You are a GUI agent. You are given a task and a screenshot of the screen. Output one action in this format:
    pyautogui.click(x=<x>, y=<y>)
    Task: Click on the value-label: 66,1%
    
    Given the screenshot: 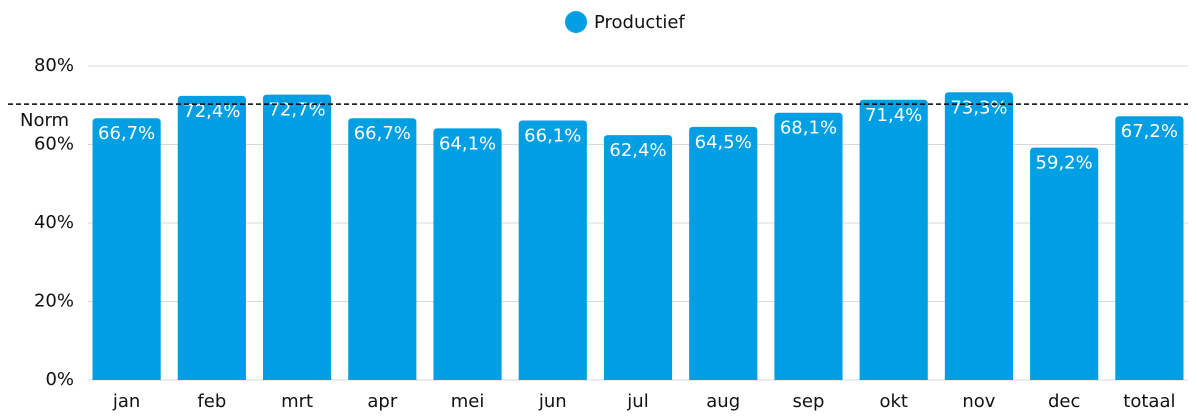 What is the action you would take?
    pyautogui.click(x=552, y=136)
    